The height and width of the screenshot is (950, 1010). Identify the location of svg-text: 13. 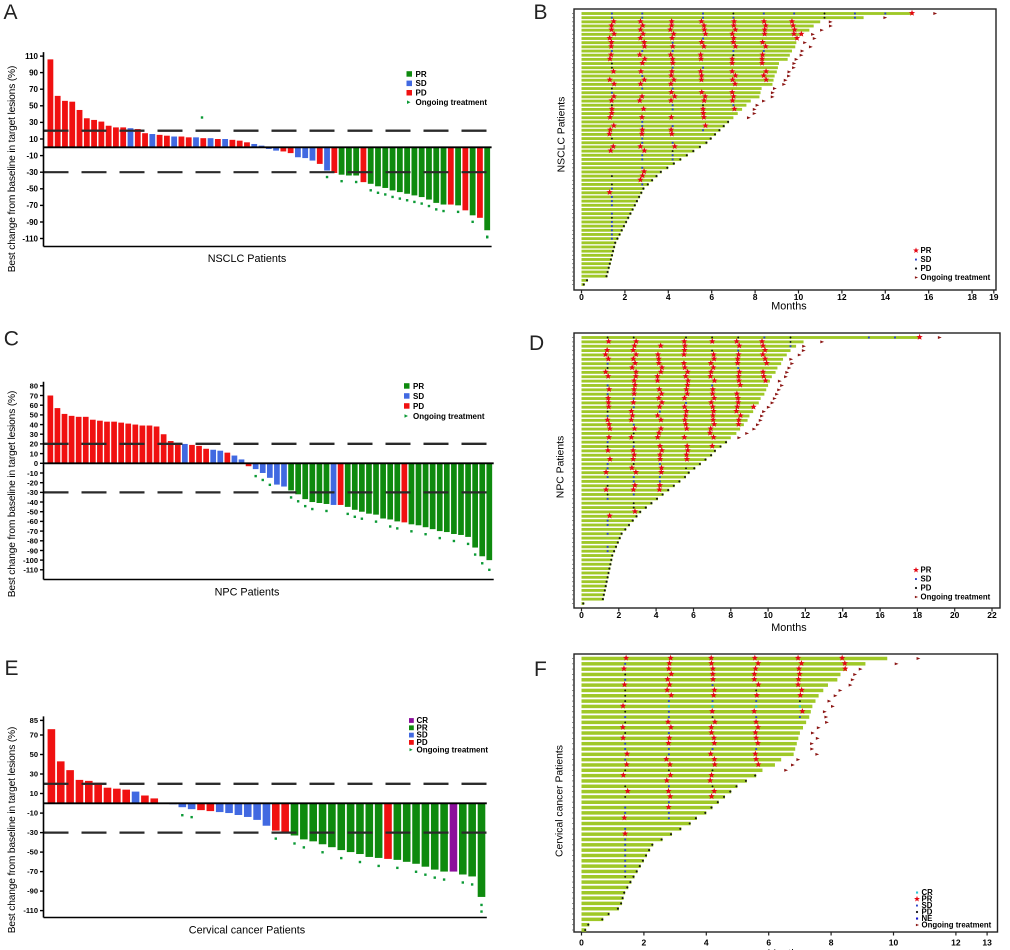
(987, 943).